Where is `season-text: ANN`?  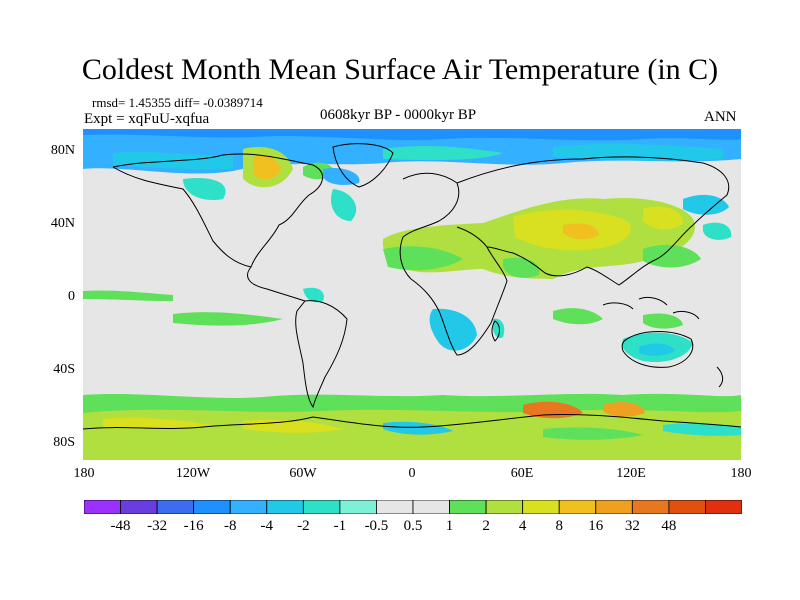 season-text: ANN is located at coordinates (720, 117).